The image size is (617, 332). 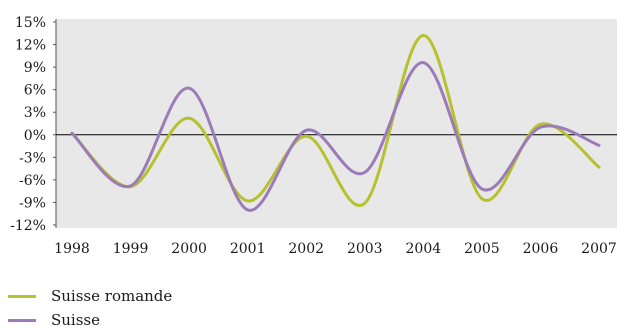 I want to click on legend-label: Suisse romande, so click(x=112, y=296).